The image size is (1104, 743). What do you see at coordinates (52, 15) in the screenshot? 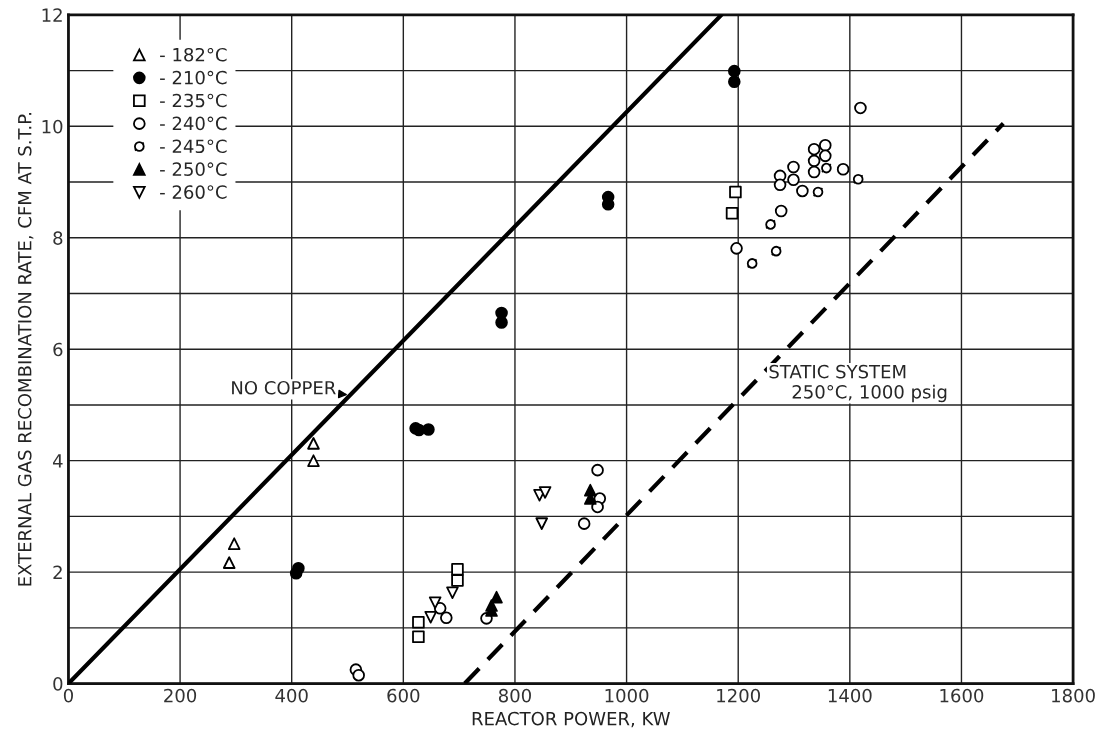
I see `y-tick-label: 12` at bounding box center [52, 15].